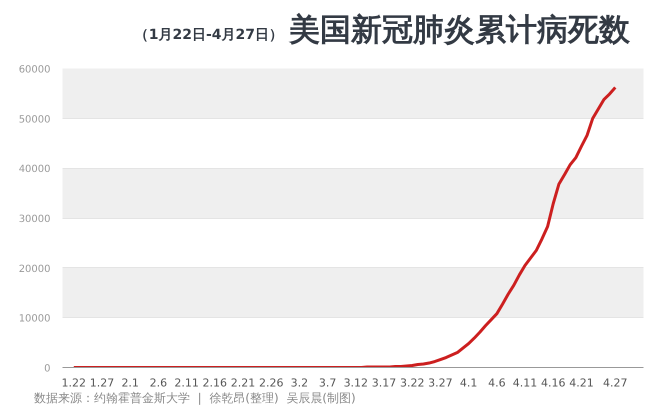  Describe the element at coordinates (412, 383) in the screenshot. I see `x-tick-label: 3.22` at that location.